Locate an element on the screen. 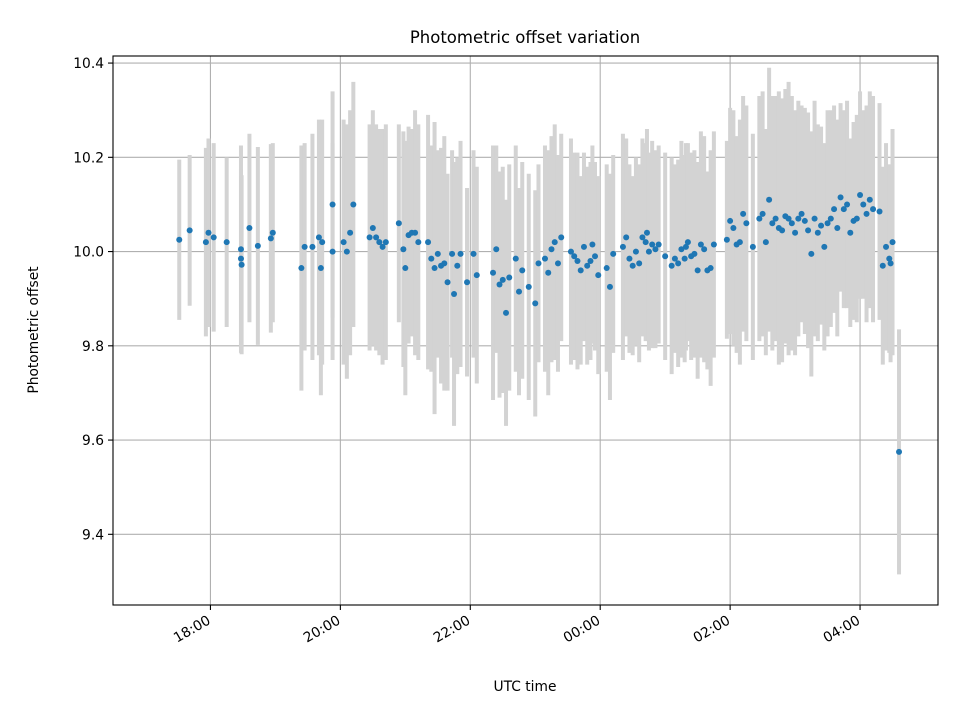 The height and width of the screenshot is (720, 960). y-tick-label: 9.8 is located at coordinates (93, 347).